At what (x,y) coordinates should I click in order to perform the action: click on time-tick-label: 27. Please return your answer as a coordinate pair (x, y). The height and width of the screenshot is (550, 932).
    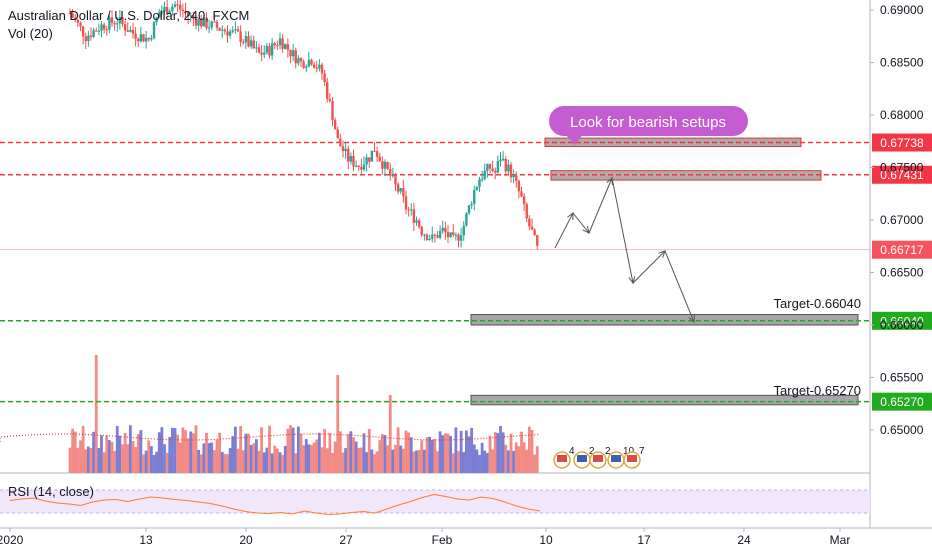
    Looking at the image, I should click on (346, 540).